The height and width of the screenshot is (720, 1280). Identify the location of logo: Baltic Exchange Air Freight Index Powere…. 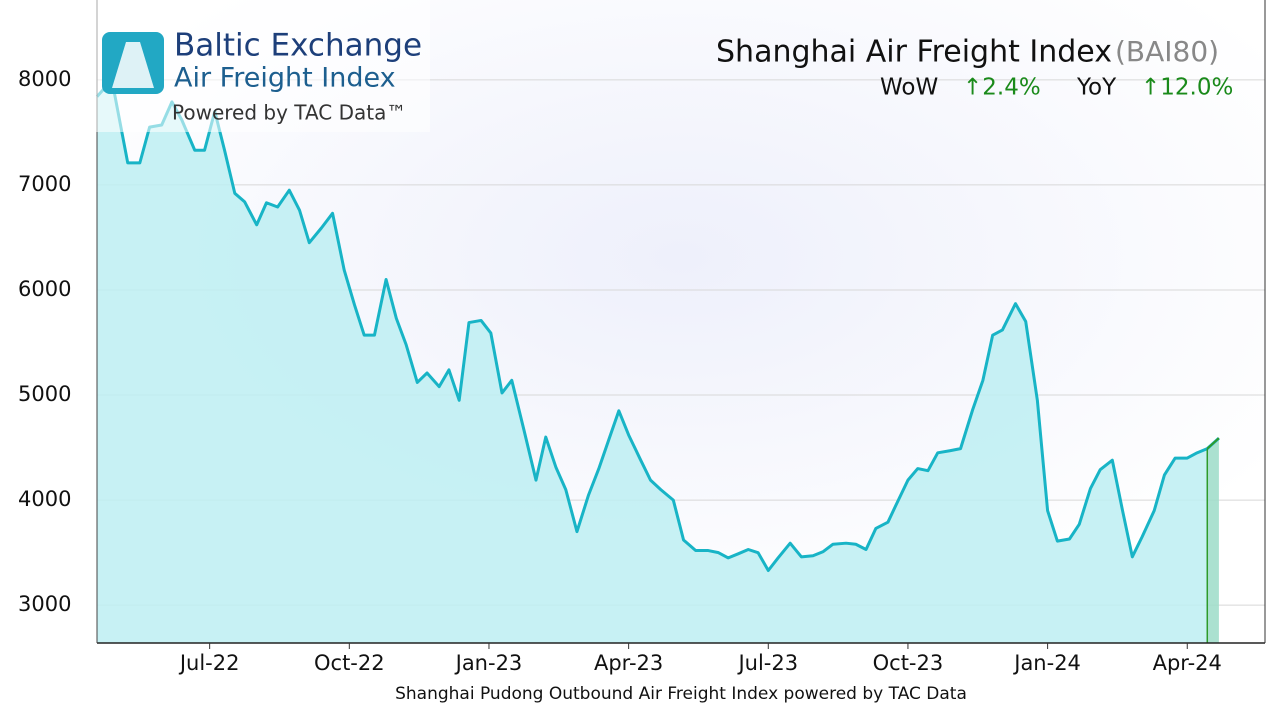
(262, 76).